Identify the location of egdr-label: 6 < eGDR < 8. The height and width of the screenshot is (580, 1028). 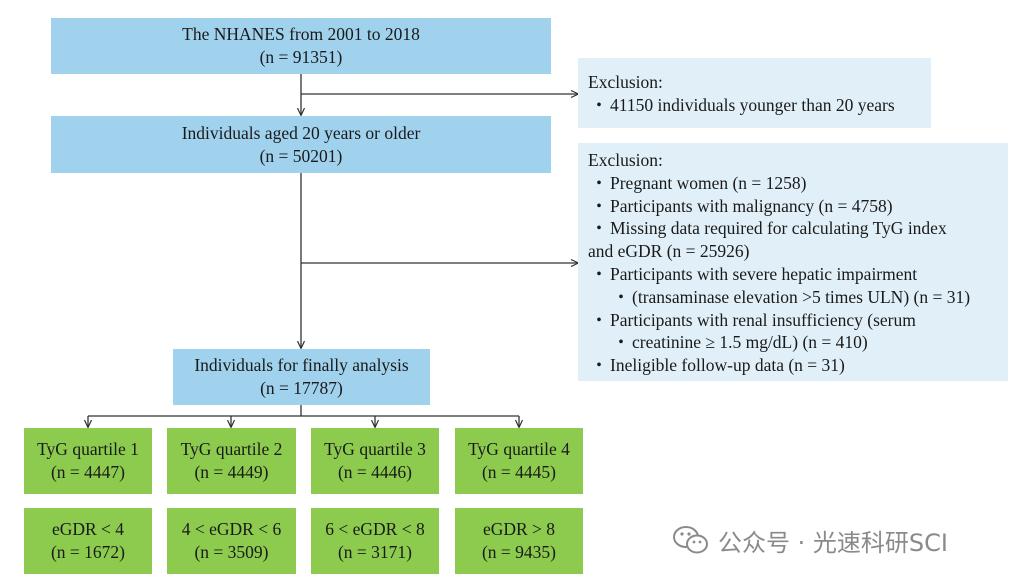
(375, 529).